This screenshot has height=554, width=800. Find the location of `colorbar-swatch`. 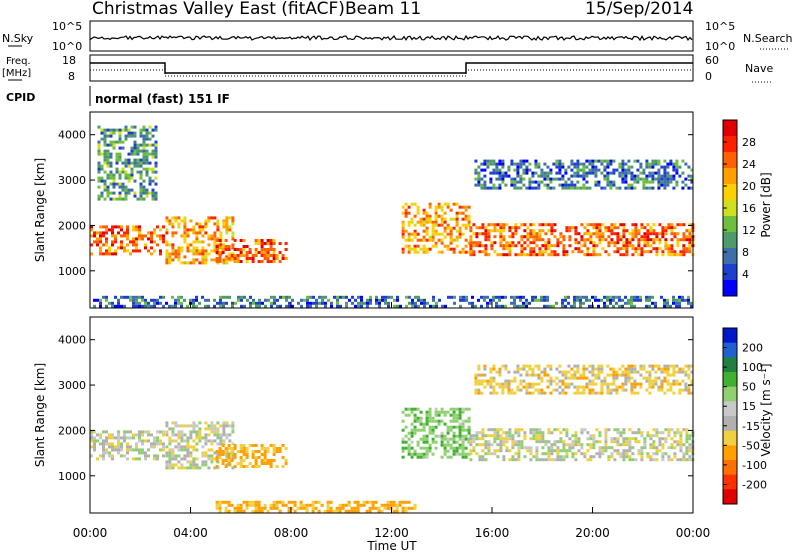

colorbar-swatch is located at coordinates (730, 176).